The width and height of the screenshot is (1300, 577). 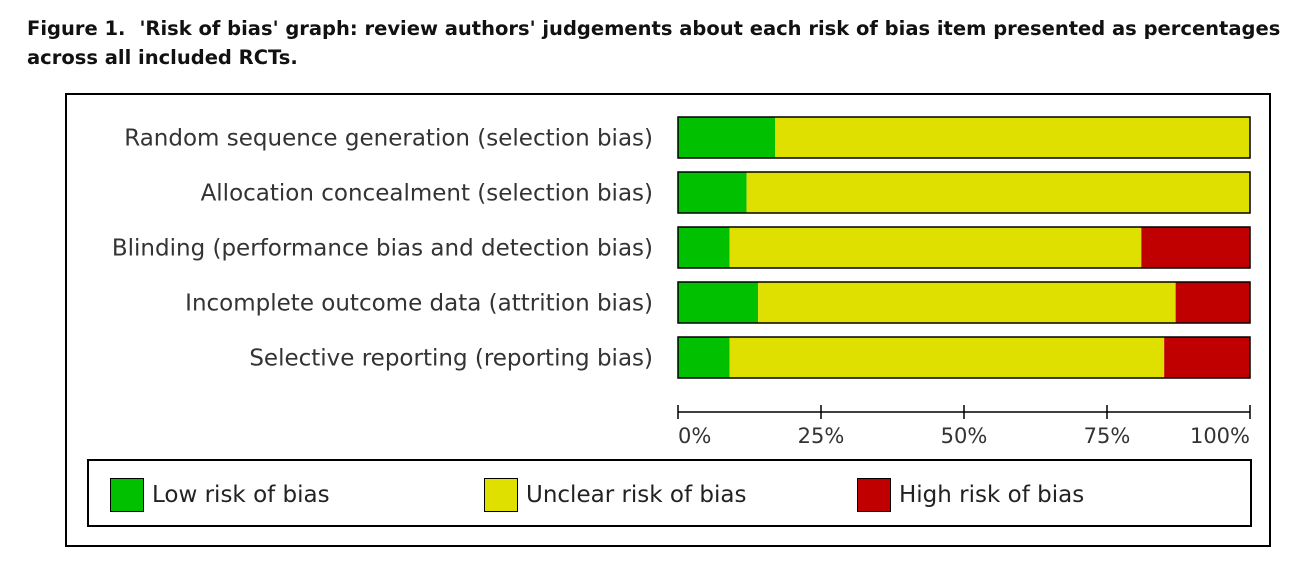 What do you see at coordinates (451, 359) in the screenshot?
I see `category-label: Selective reporting (reporting bias)` at bounding box center [451, 359].